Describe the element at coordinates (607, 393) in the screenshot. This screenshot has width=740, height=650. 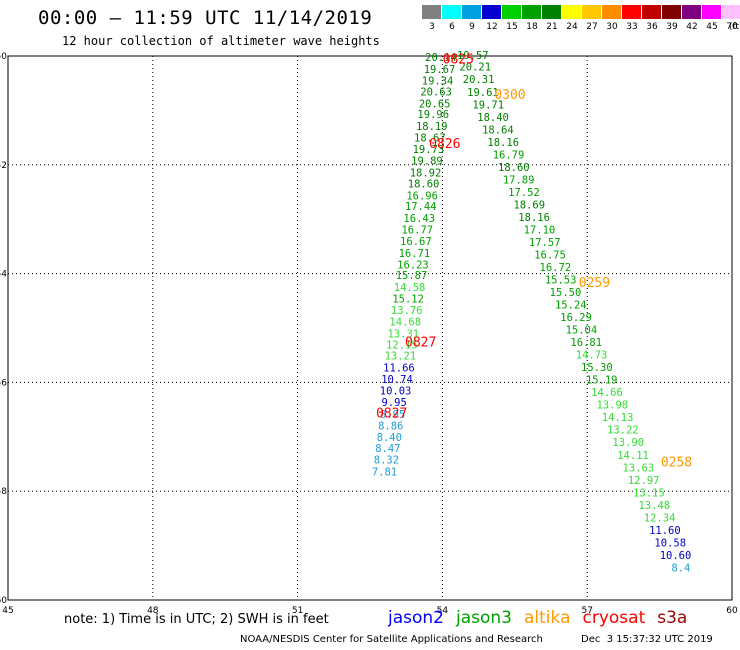
I see `swh-value: 14.66` at that location.